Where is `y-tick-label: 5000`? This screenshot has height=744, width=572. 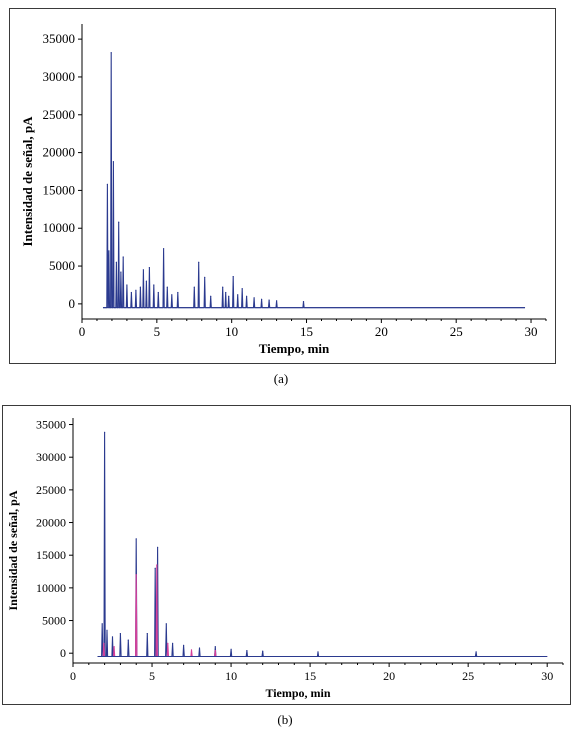 y-tick-label: 5000 is located at coordinates (54, 621).